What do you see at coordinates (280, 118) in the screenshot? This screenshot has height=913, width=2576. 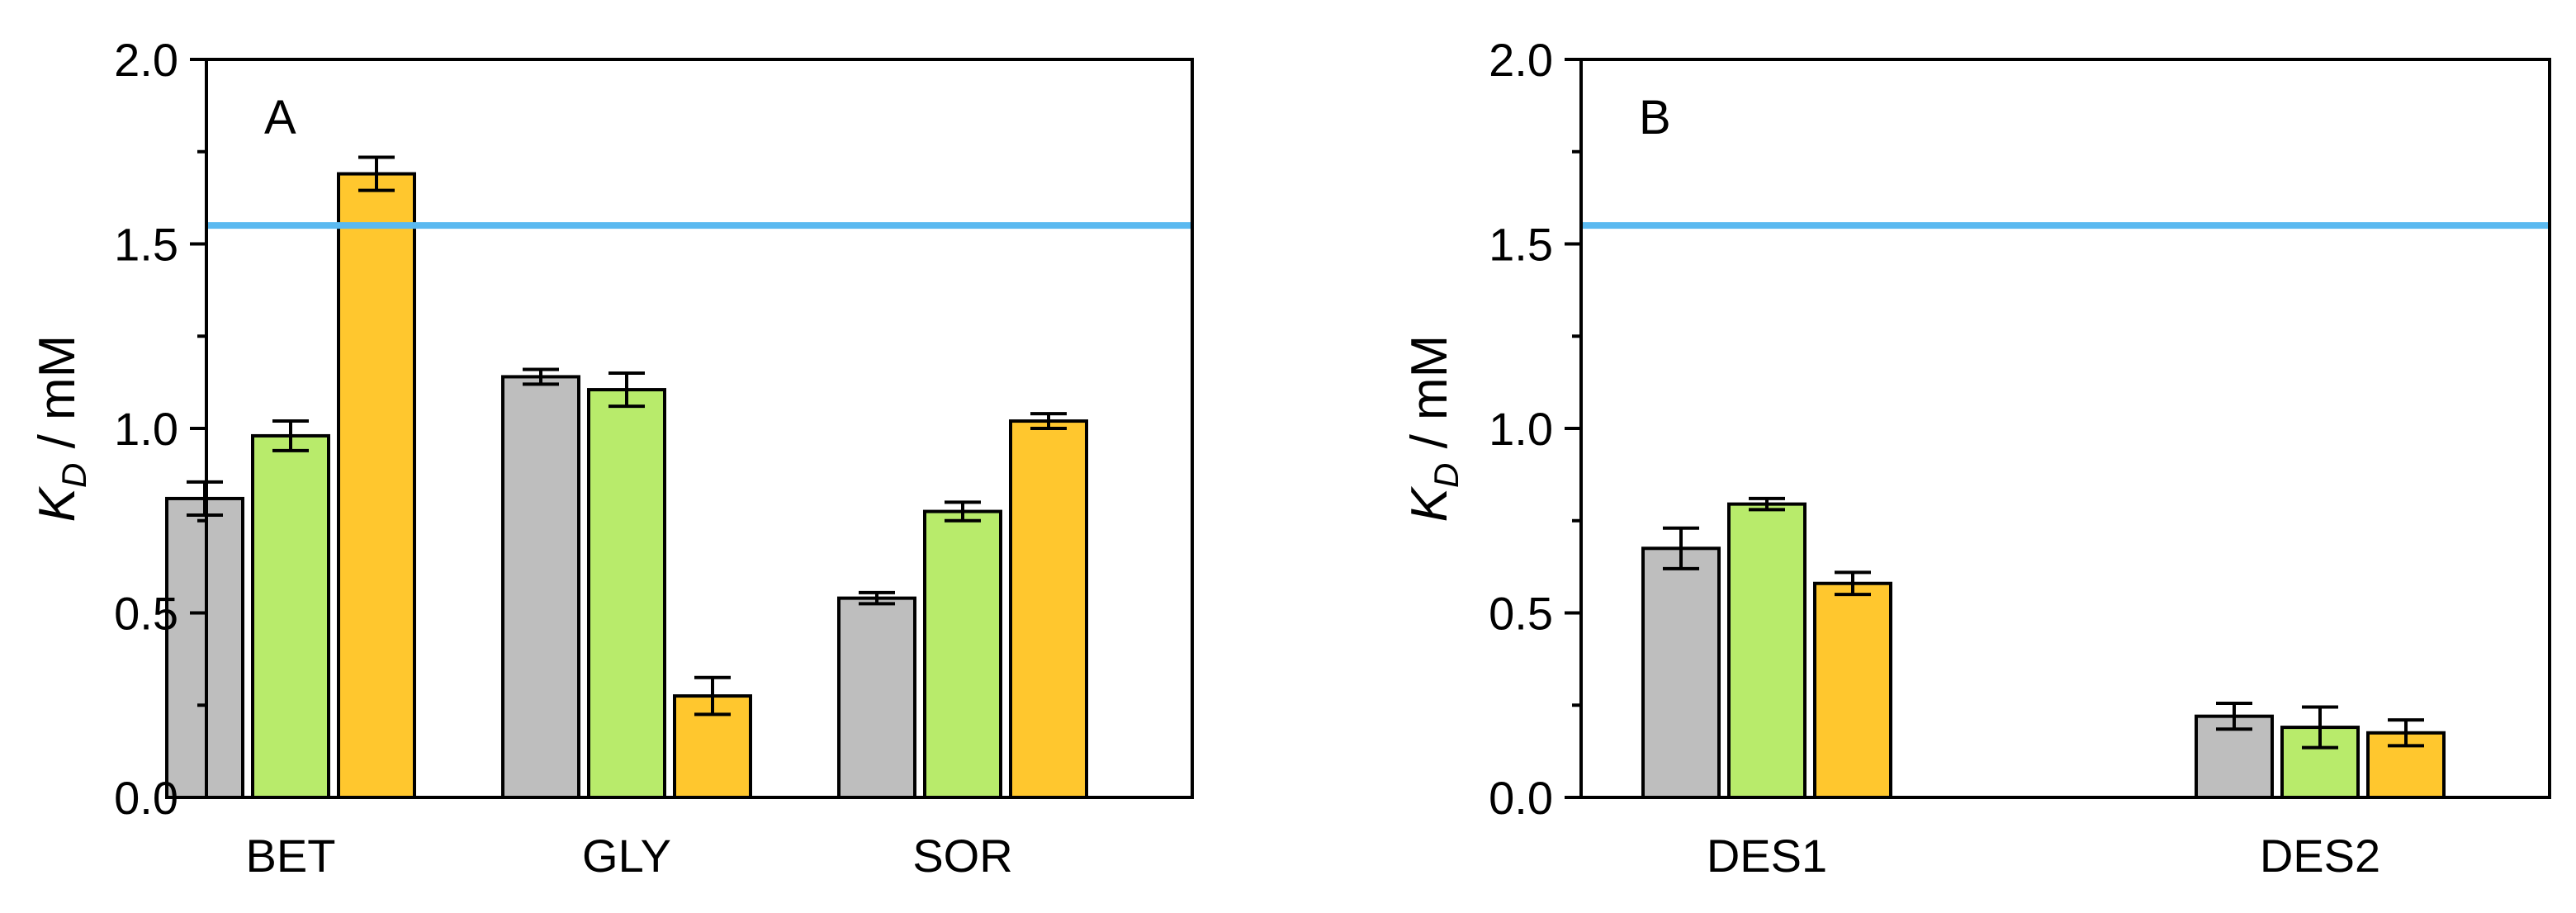 I see `panel-label: A` at bounding box center [280, 118].